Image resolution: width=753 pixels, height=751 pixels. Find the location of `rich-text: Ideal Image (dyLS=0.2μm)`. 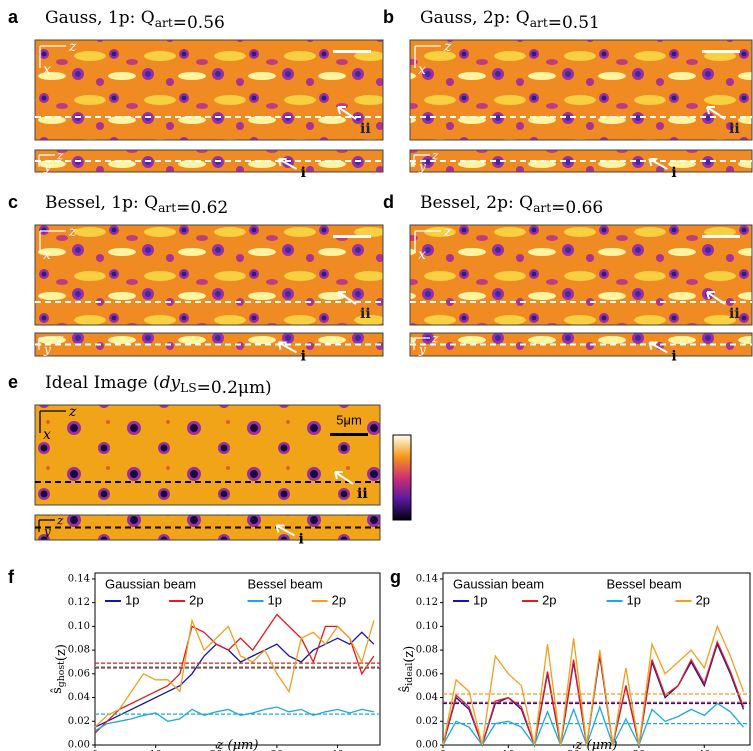

rich-text: Ideal Image (dyLS=0.2μm) is located at coordinates (158, 385).